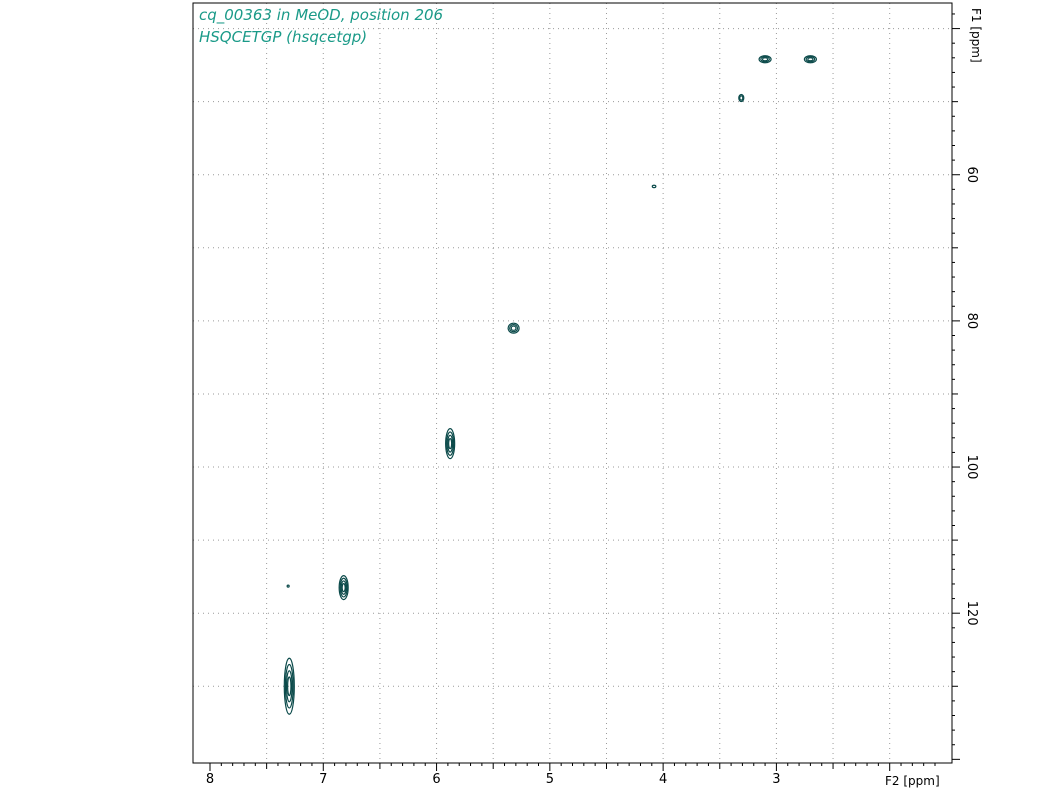  I want to click on x-tick-label: 8, so click(210, 779).